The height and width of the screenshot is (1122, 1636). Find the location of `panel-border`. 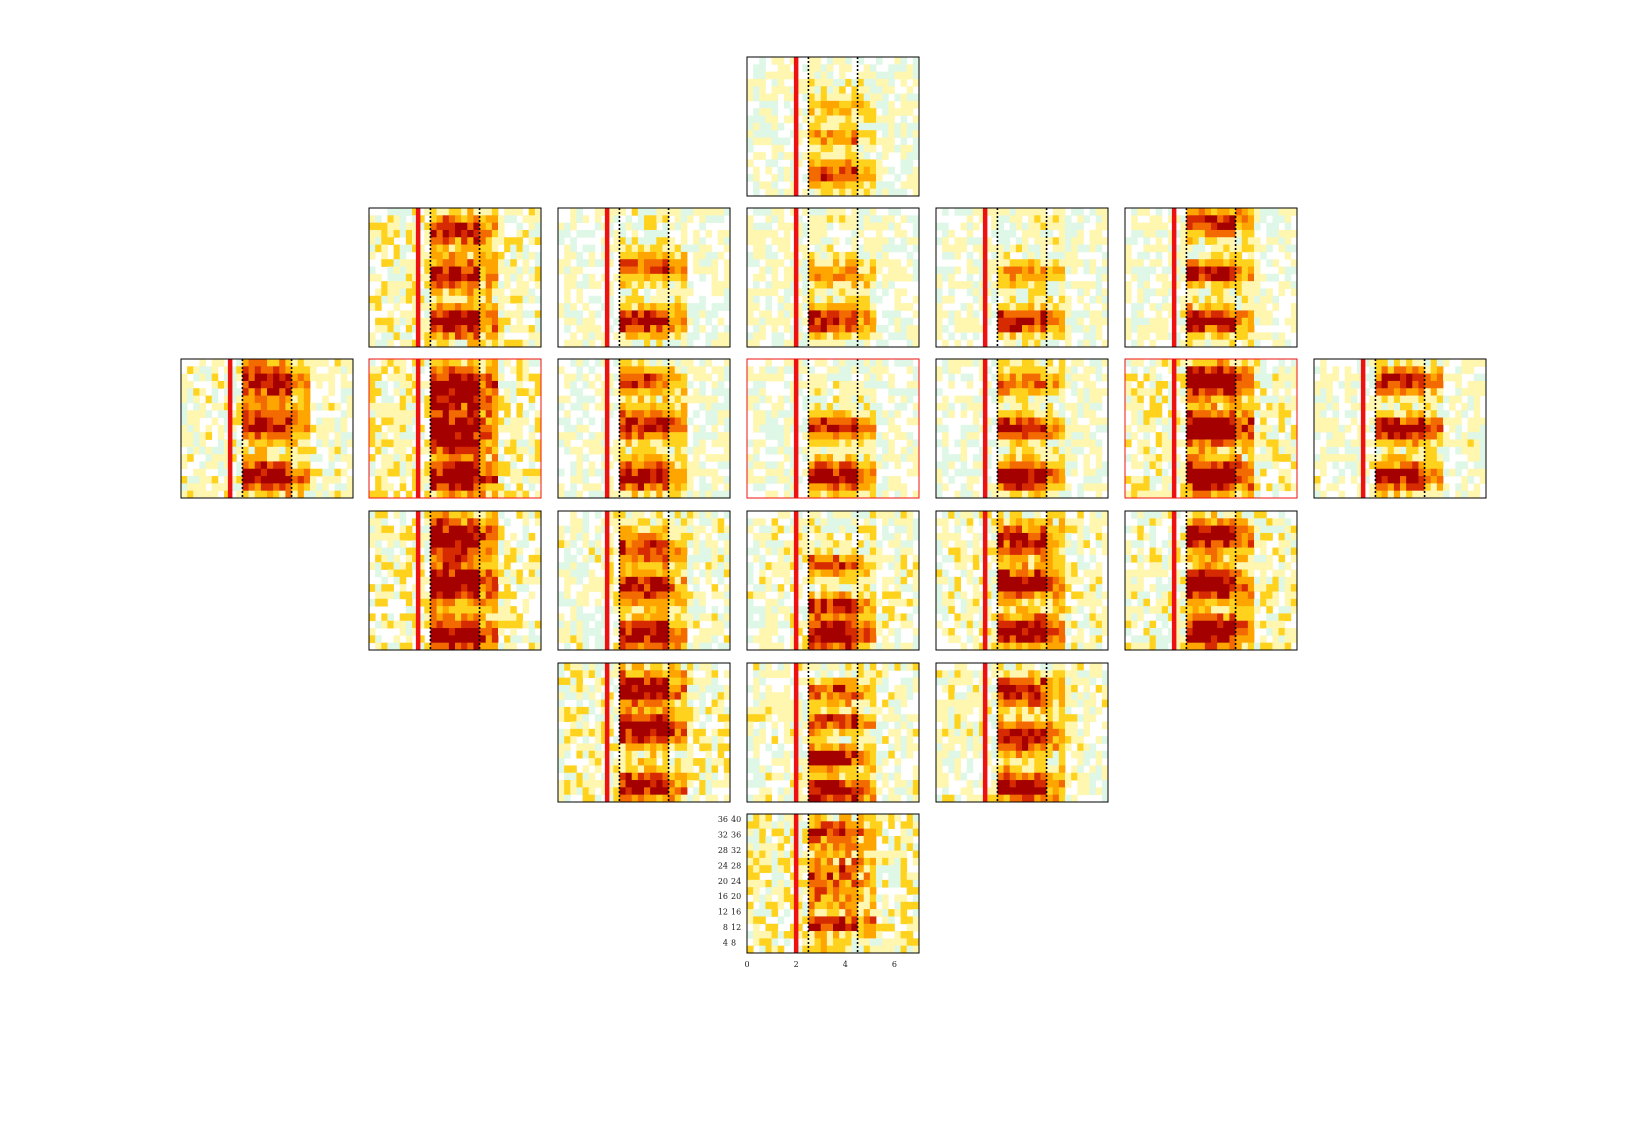

panel-border is located at coordinates (1022, 428).